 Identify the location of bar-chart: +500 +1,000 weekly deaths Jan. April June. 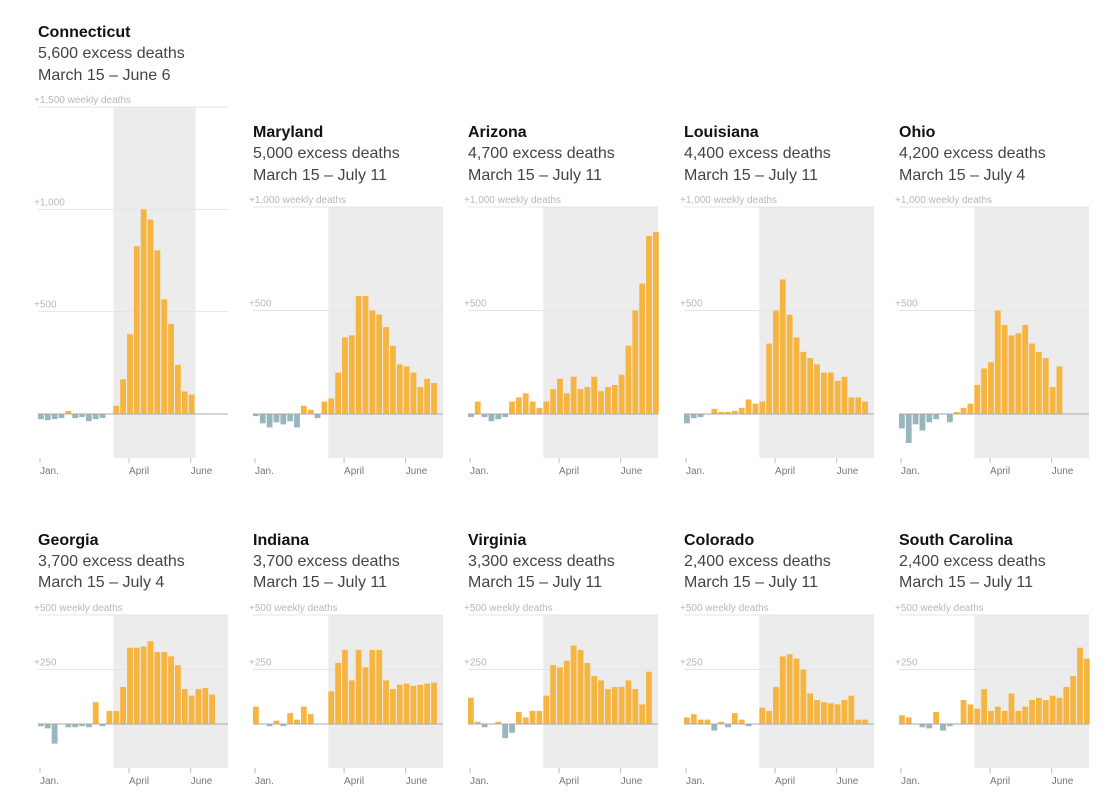
(346, 336).